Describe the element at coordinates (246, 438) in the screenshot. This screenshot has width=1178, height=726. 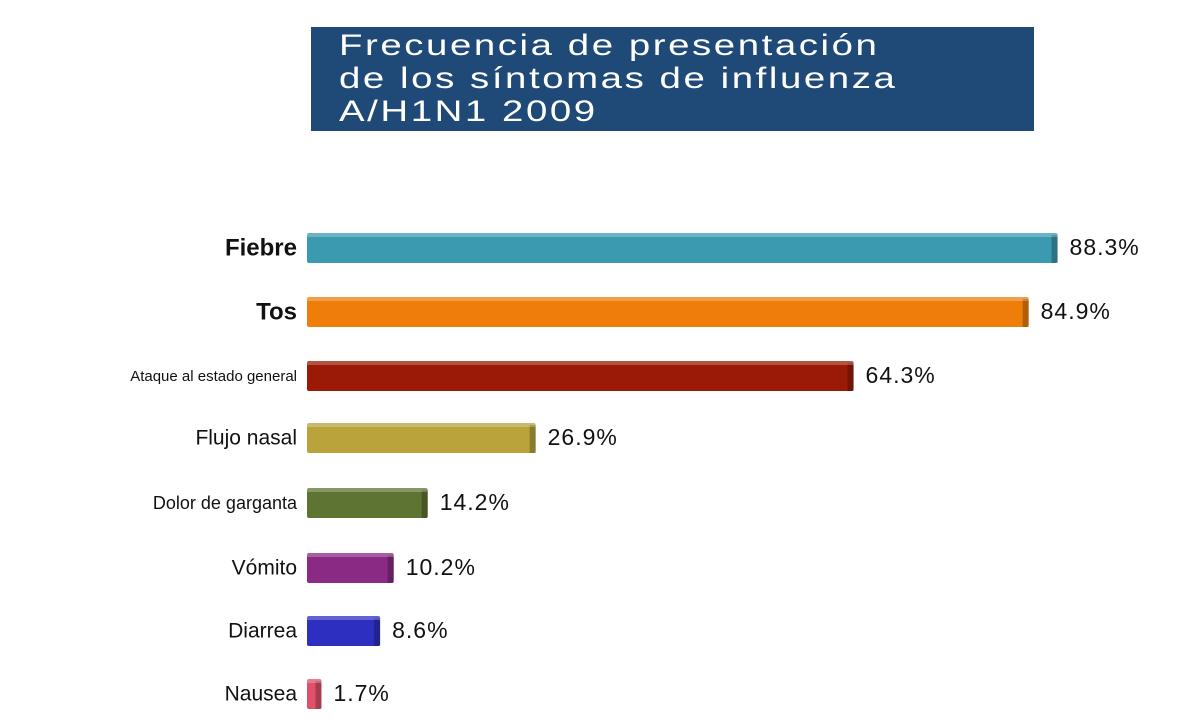
I see `category-label: Flujo nasal` at that location.